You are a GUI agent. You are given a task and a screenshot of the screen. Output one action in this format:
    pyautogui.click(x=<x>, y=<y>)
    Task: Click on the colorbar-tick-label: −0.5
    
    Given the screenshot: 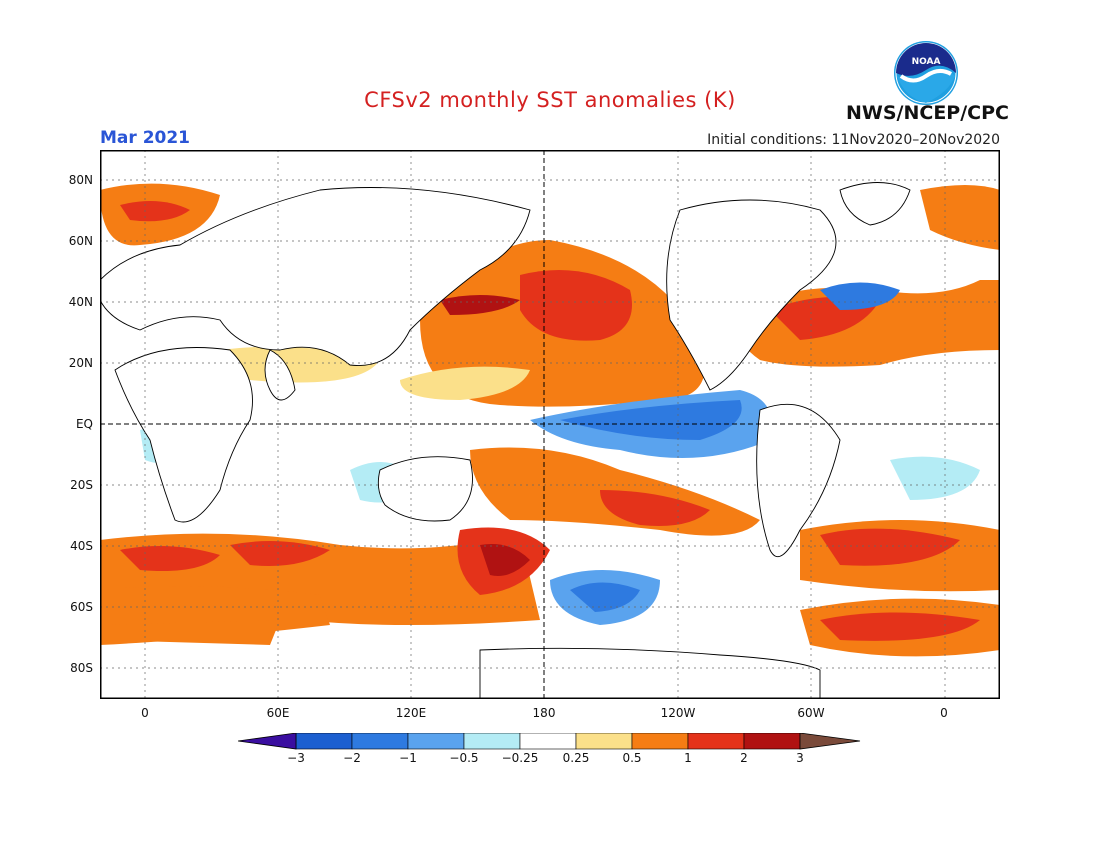 What is the action you would take?
    pyautogui.click(x=464, y=758)
    